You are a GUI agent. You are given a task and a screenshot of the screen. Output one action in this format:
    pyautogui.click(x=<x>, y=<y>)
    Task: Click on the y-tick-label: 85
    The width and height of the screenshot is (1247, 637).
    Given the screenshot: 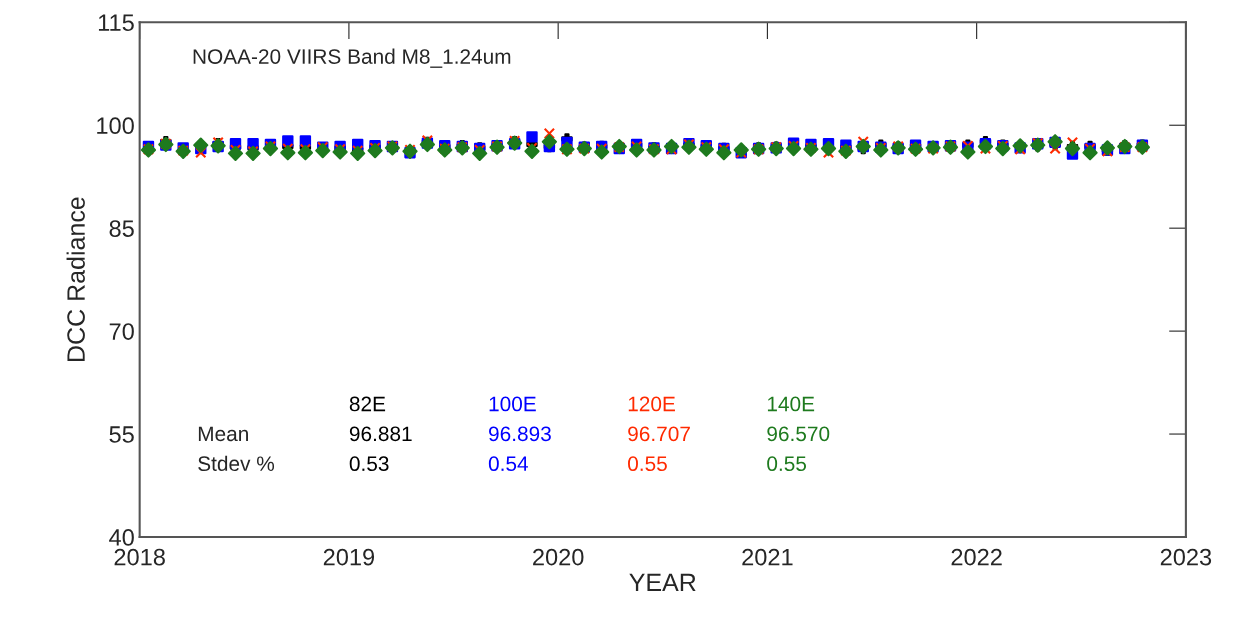 What is the action you would take?
    pyautogui.click(x=121, y=228)
    